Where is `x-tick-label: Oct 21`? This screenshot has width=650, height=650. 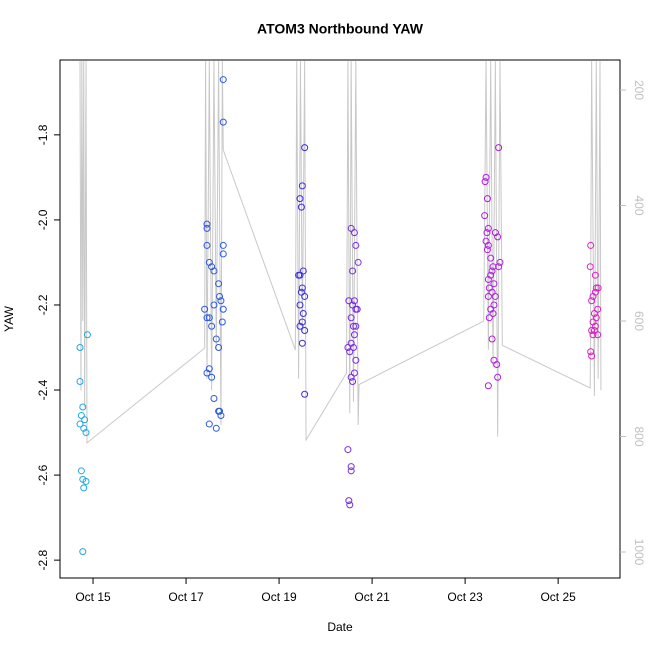 x-tick-label: Oct 21 is located at coordinates (372, 597).